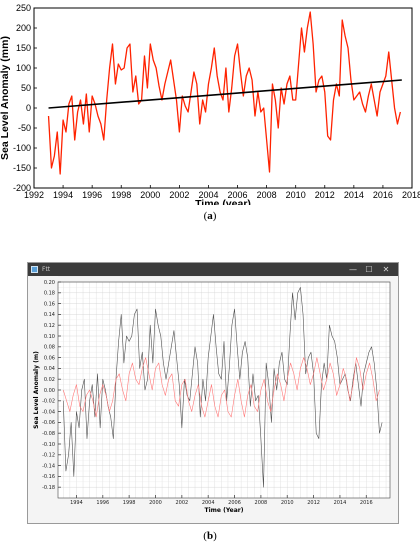  I want to click on y-tick-label: 250, so click(23, 8).